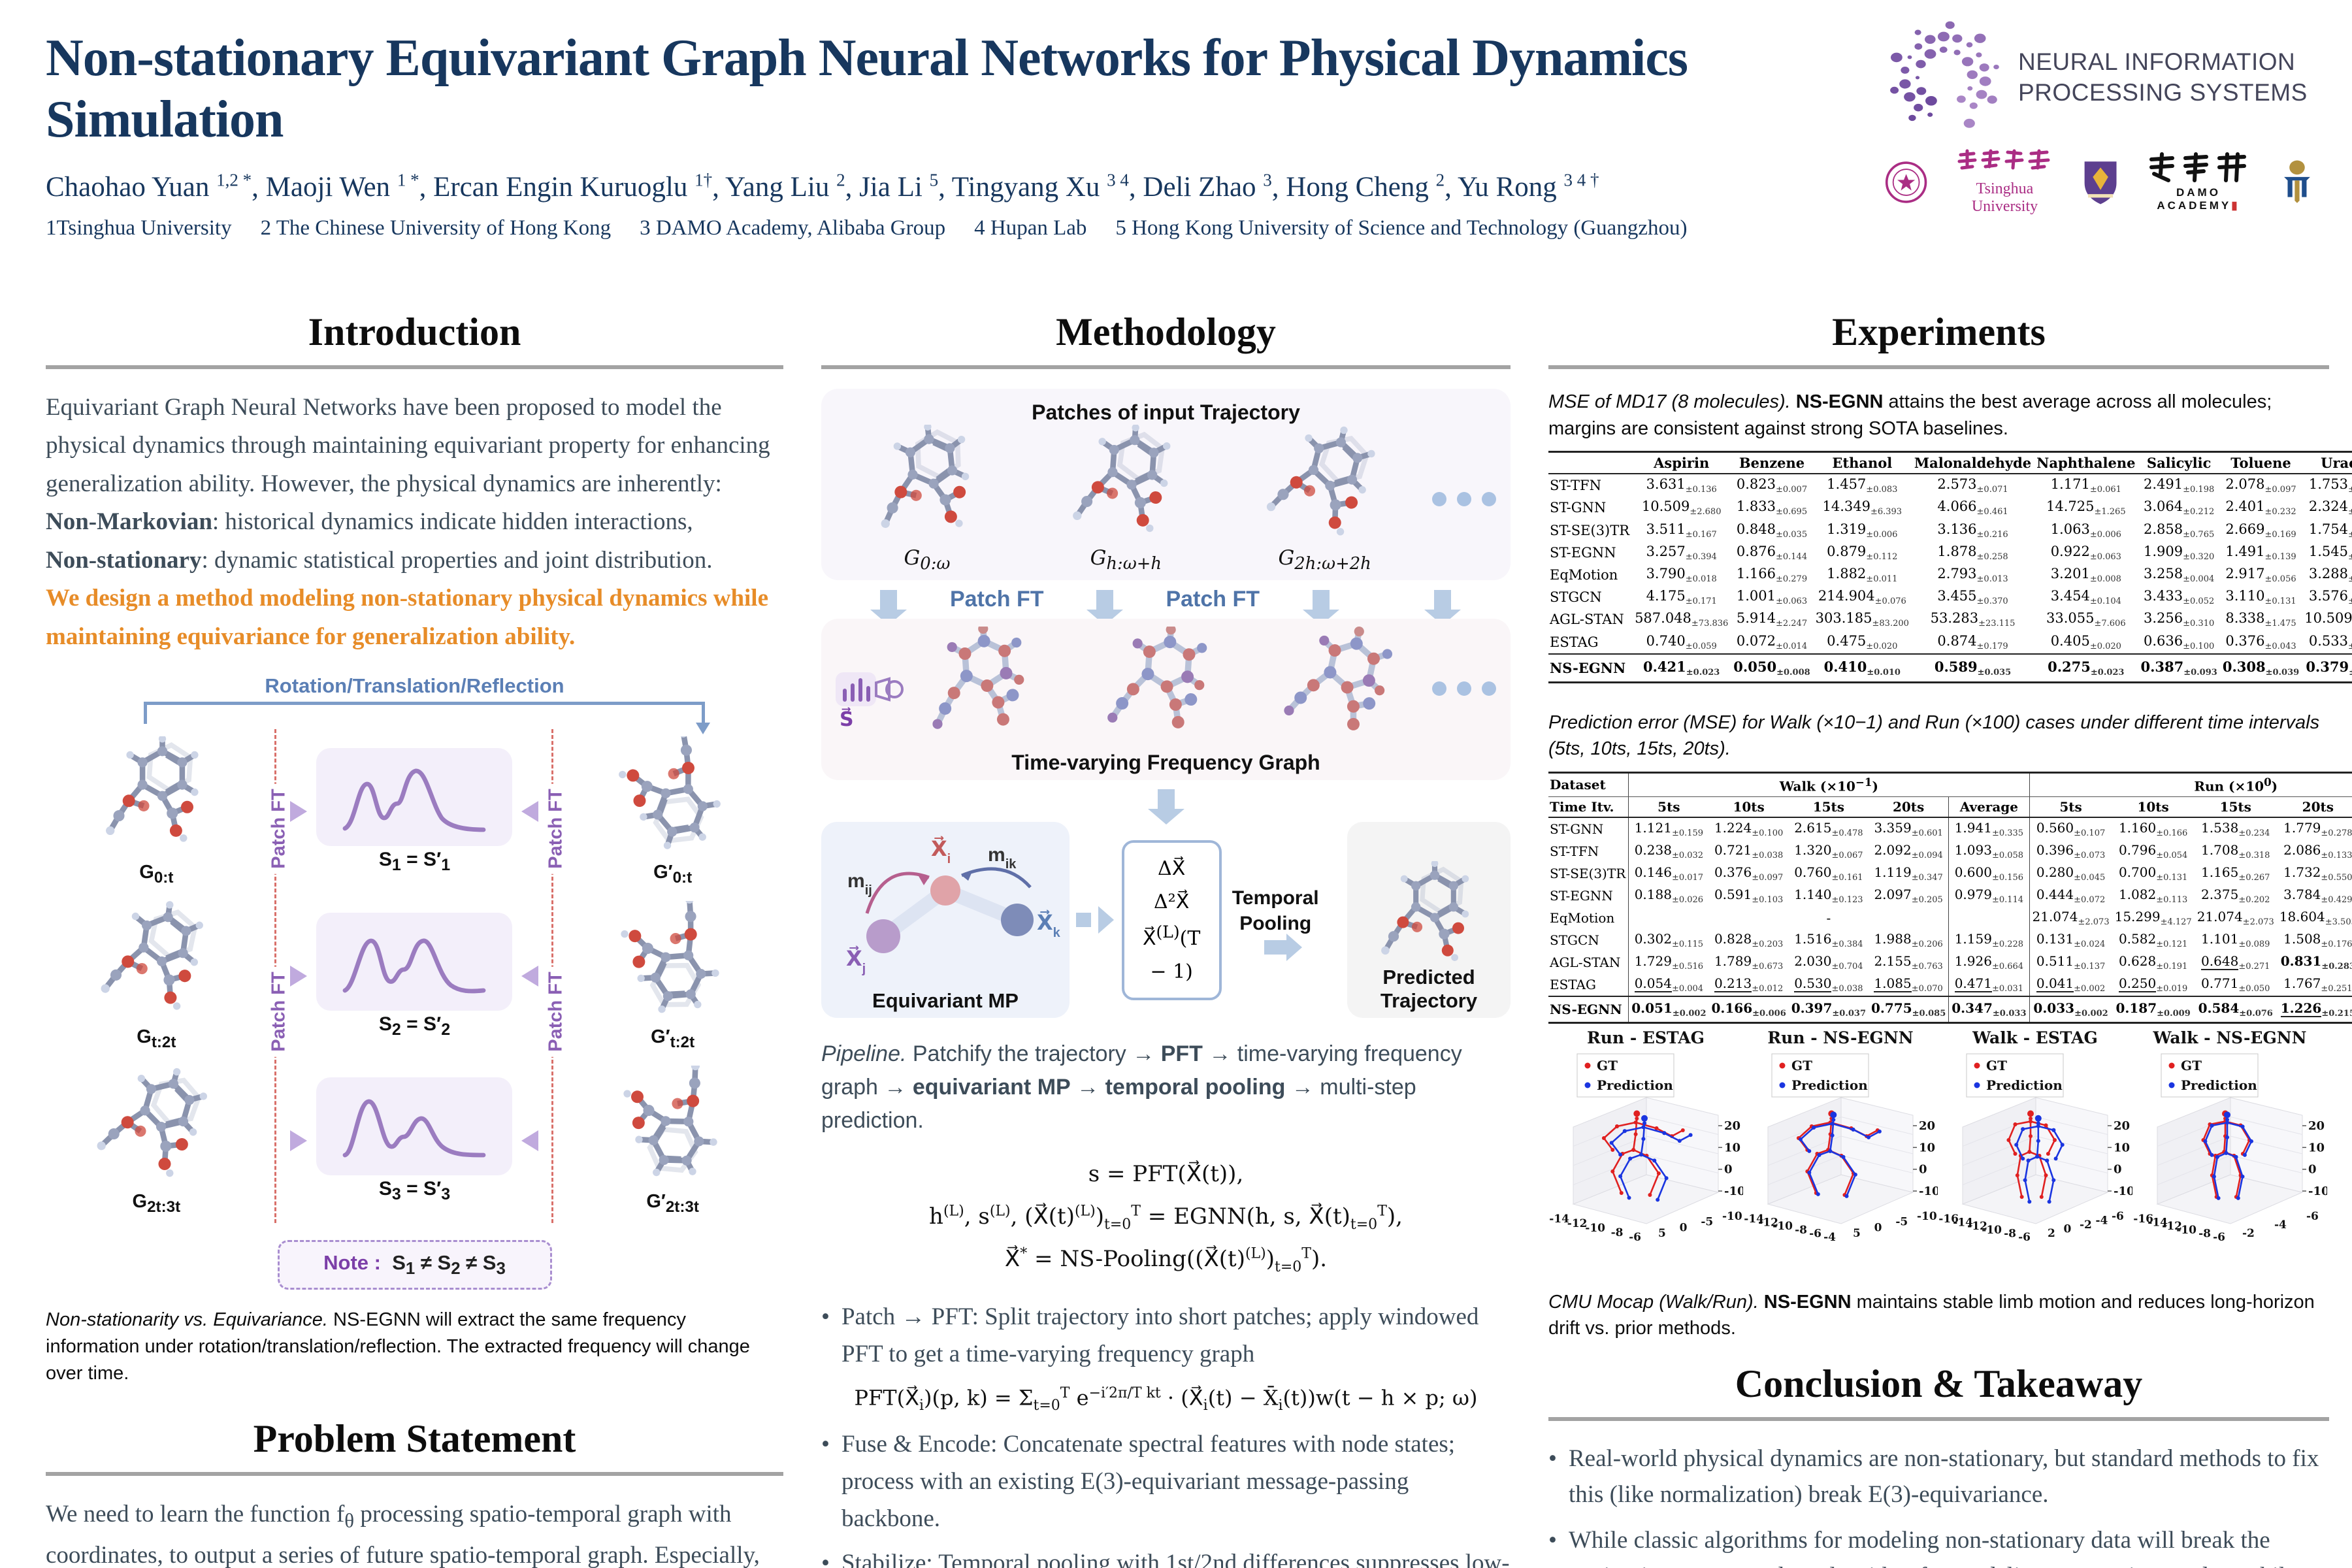 The image size is (2352, 1568). What do you see at coordinates (1906, 182) in the screenshot?
I see `tsinghua-seal-icon` at bounding box center [1906, 182].